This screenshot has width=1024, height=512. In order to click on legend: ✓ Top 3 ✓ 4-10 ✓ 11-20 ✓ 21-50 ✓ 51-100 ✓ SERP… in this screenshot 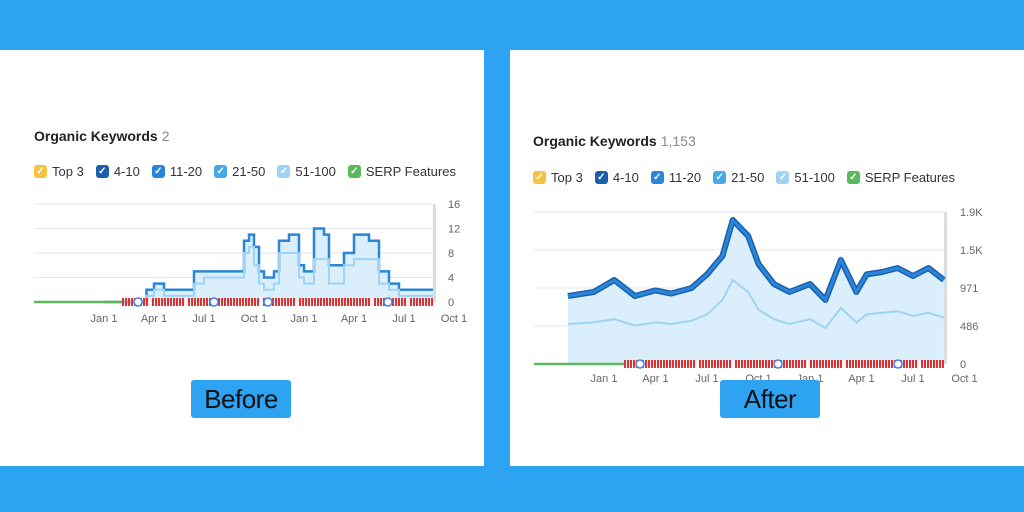, I will do `click(750, 177)`.